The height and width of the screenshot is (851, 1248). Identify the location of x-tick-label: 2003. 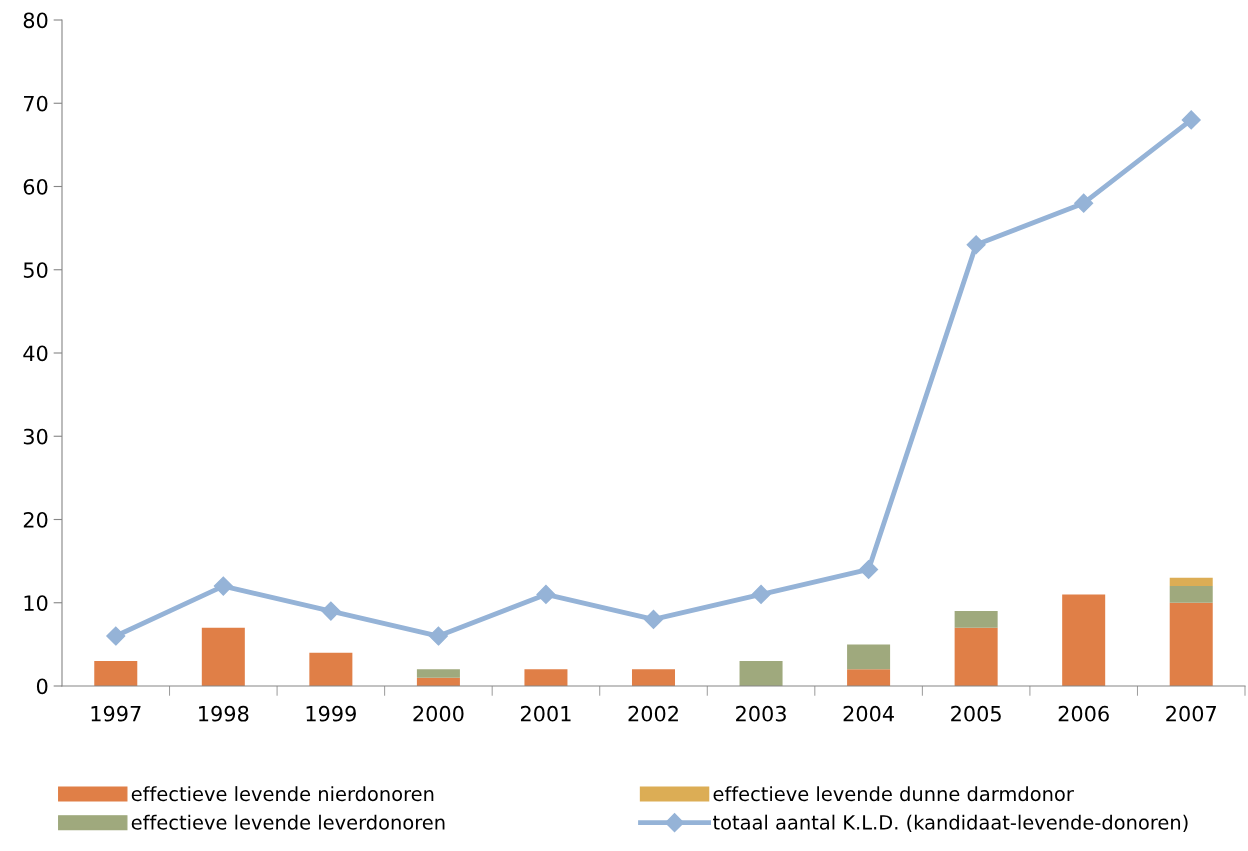
(761, 713).